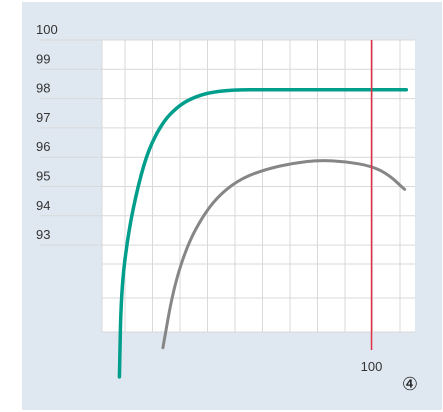 This screenshot has width=443, height=412. I want to click on figure-number-badge: ④, so click(410, 384).